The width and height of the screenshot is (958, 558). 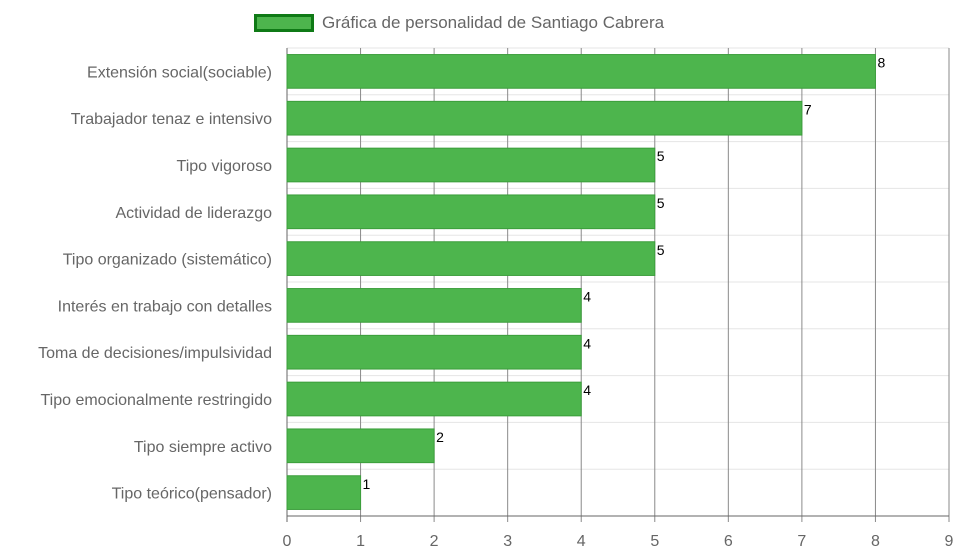 What do you see at coordinates (156, 400) in the screenshot?
I see `category-label: Tipo emocionalmente restringido` at bounding box center [156, 400].